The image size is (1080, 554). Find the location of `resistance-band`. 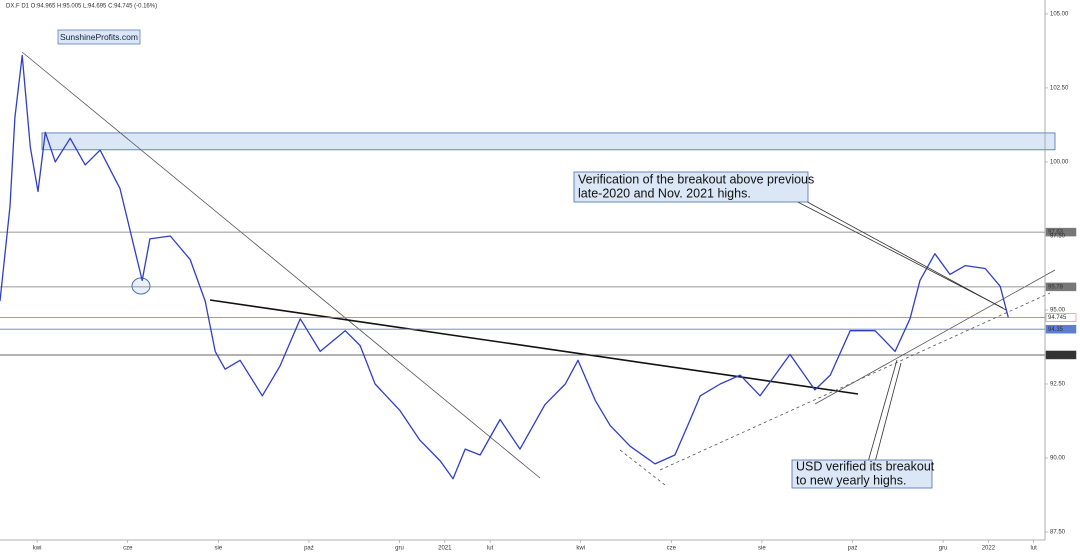

resistance-band is located at coordinates (548, 141).